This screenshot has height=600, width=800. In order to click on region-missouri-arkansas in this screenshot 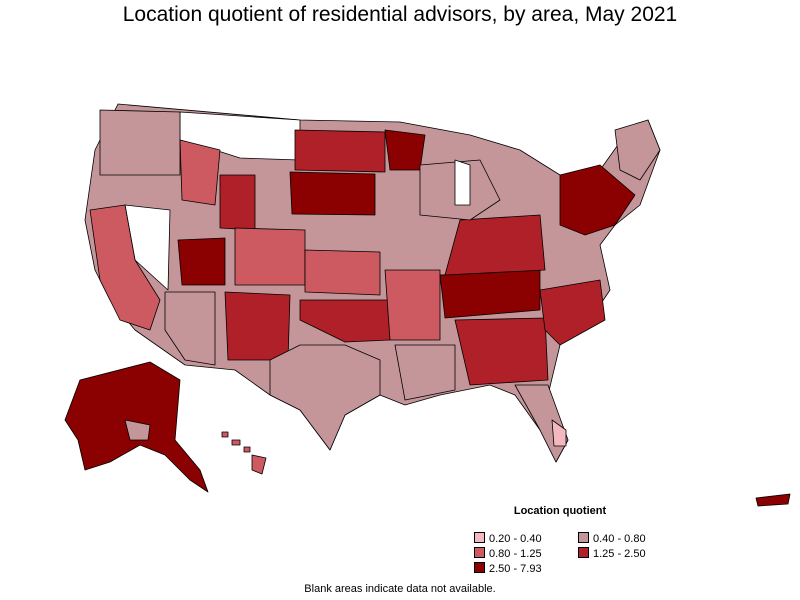, I will do `click(412, 305)`.